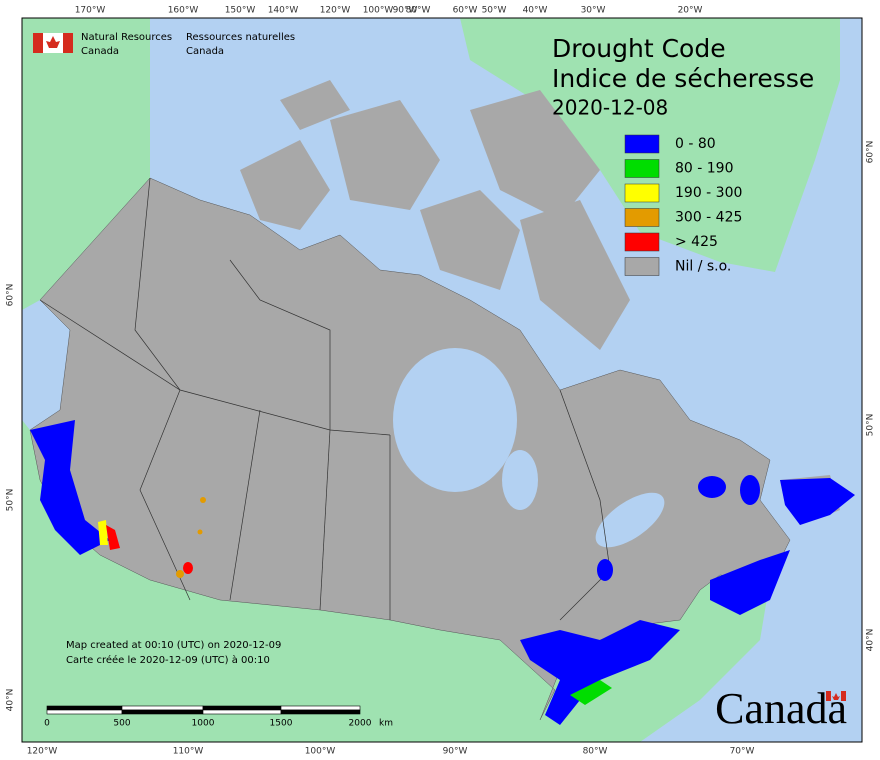  I want to click on wordmark-flag, so click(836, 696).